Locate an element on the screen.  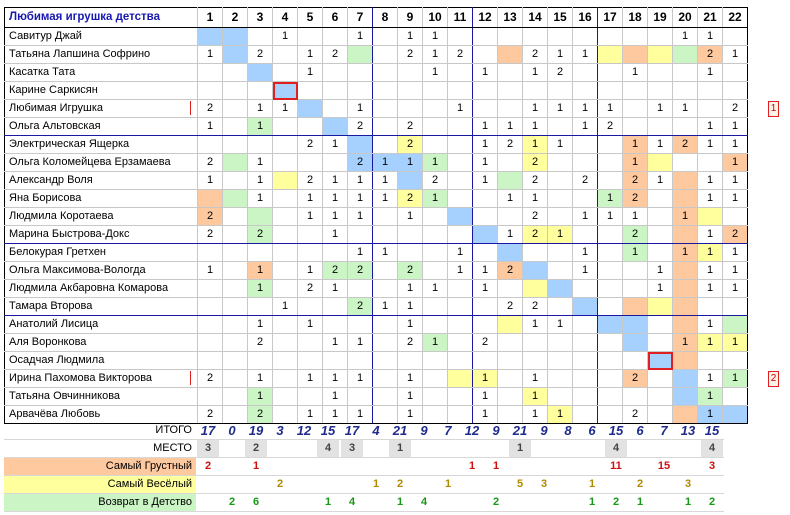
summary-value: 3 is located at coordinates (712, 466).